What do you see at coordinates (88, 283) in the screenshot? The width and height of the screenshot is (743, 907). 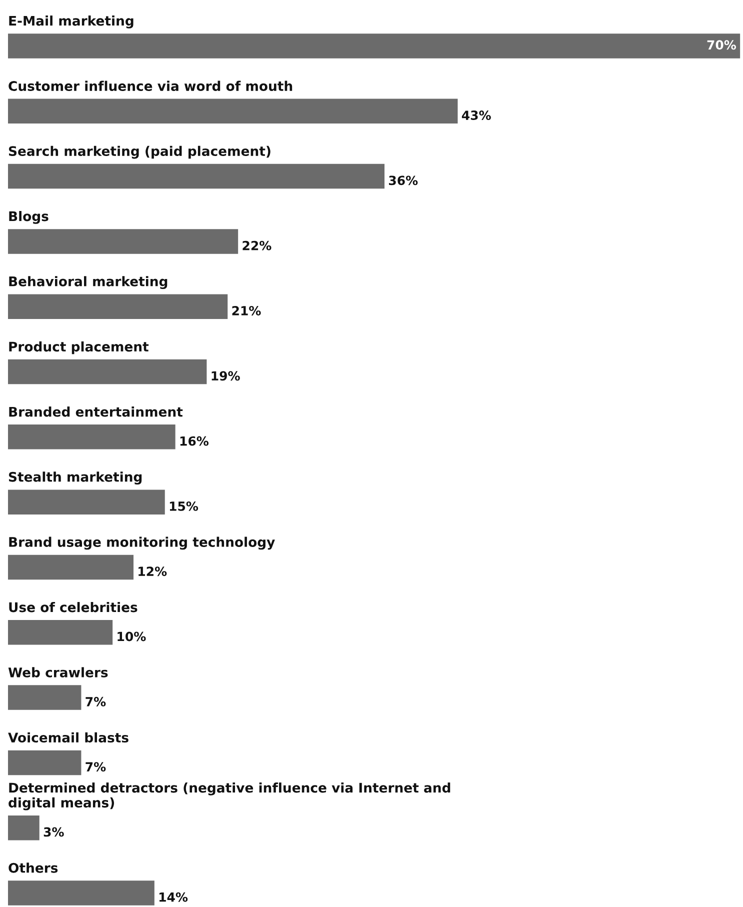 I see `y-tick-label: Behavioral marketing` at bounding box center [88, 283].